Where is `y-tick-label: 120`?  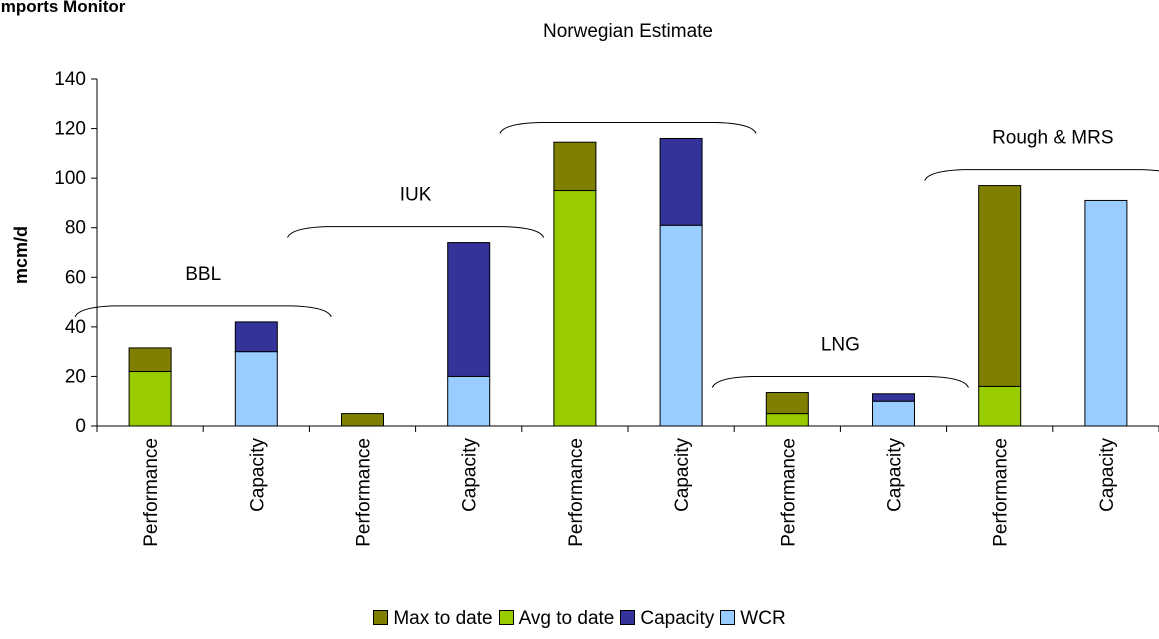
y-tick-label: 120 is located at coordinates (70, 129).